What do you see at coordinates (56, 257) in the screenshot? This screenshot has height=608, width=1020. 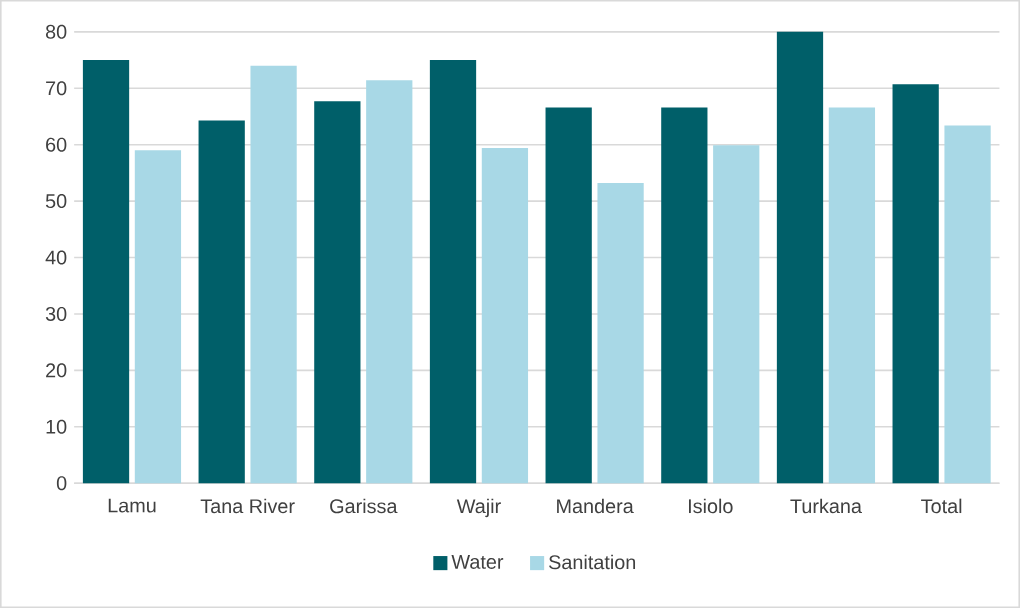 I see `y-tick-label: 40` at bounding box center [56, 257].